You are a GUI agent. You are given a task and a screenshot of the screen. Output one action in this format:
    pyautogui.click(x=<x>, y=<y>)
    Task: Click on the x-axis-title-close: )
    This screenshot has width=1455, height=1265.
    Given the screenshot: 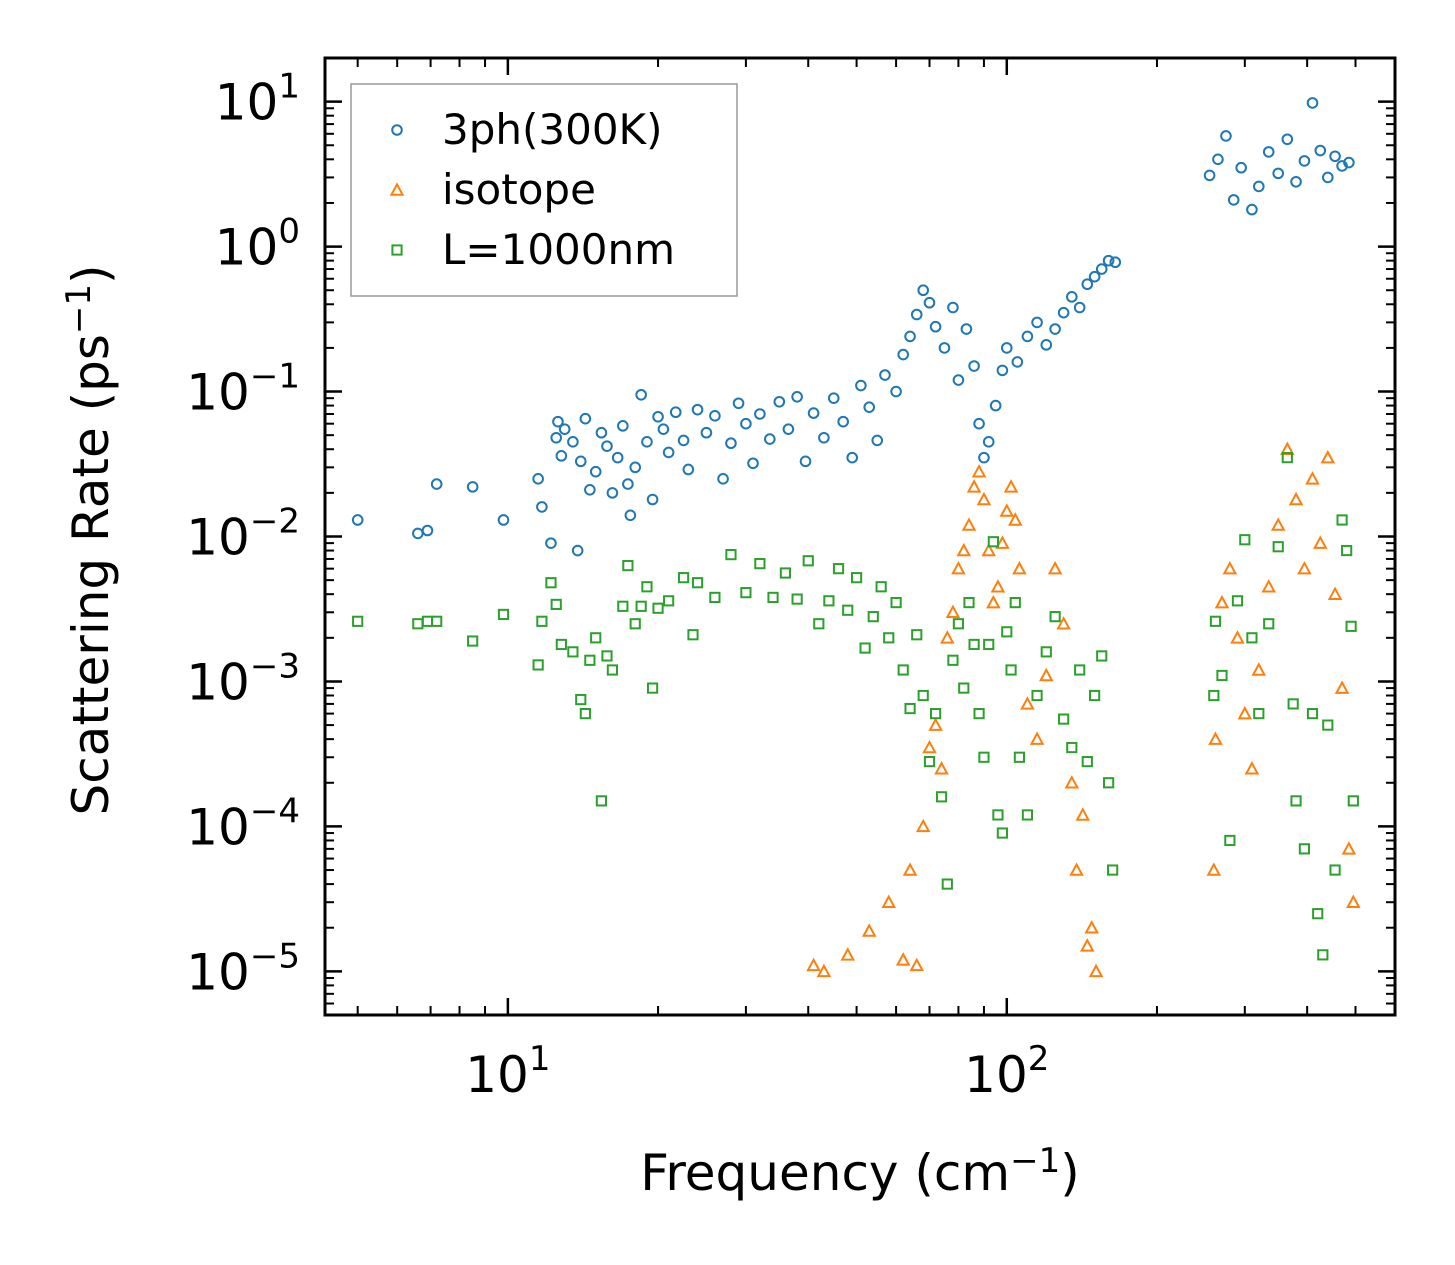 What is the action you would take?
    pyautogui.click(x=1070, y=1173)
    